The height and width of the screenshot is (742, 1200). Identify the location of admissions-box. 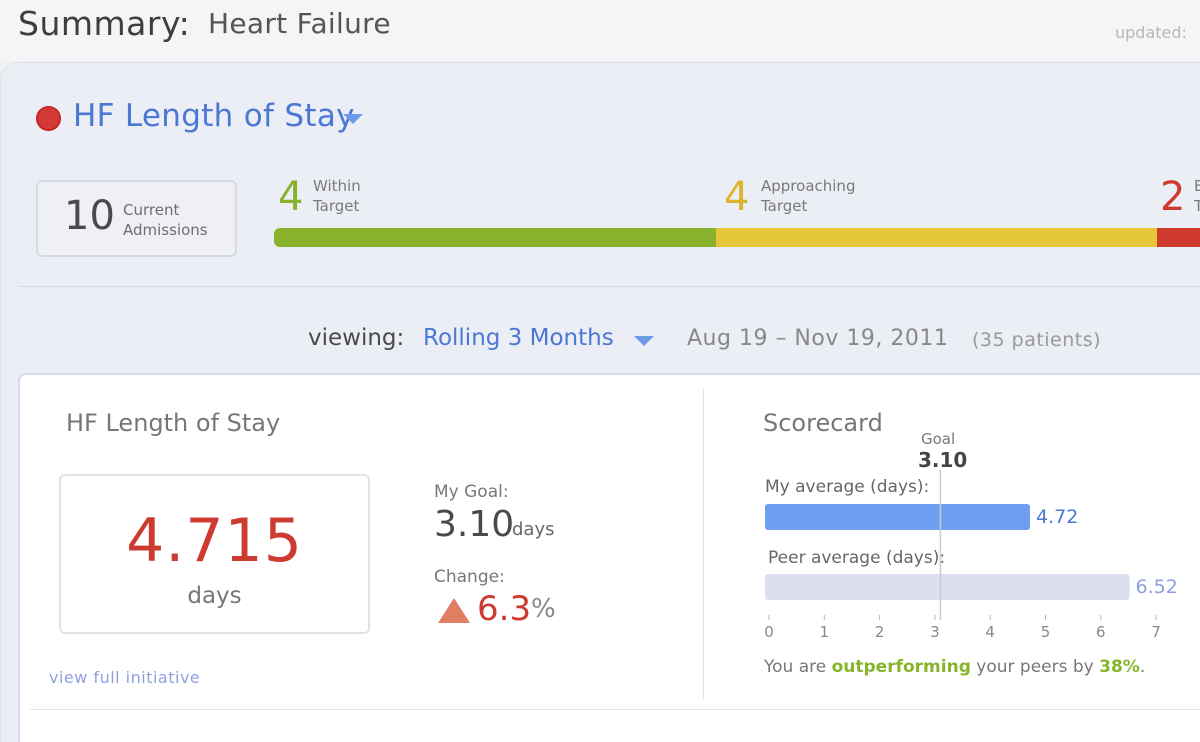
(136, 218).